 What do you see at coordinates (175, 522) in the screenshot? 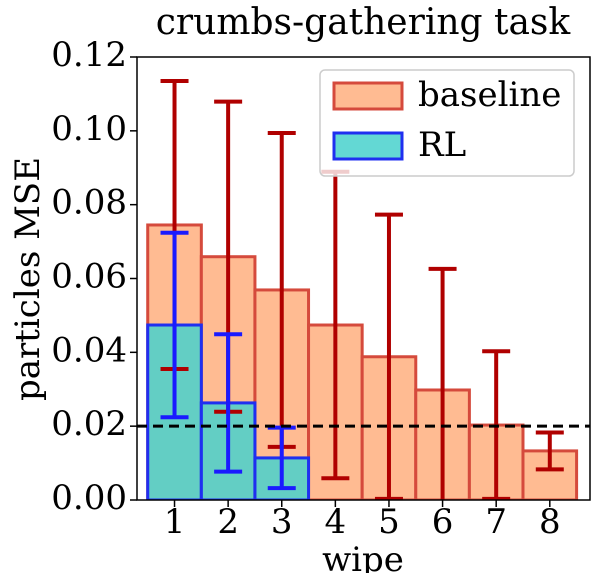
I see `x-tick-label: 1` at bounding box center [175, 522].